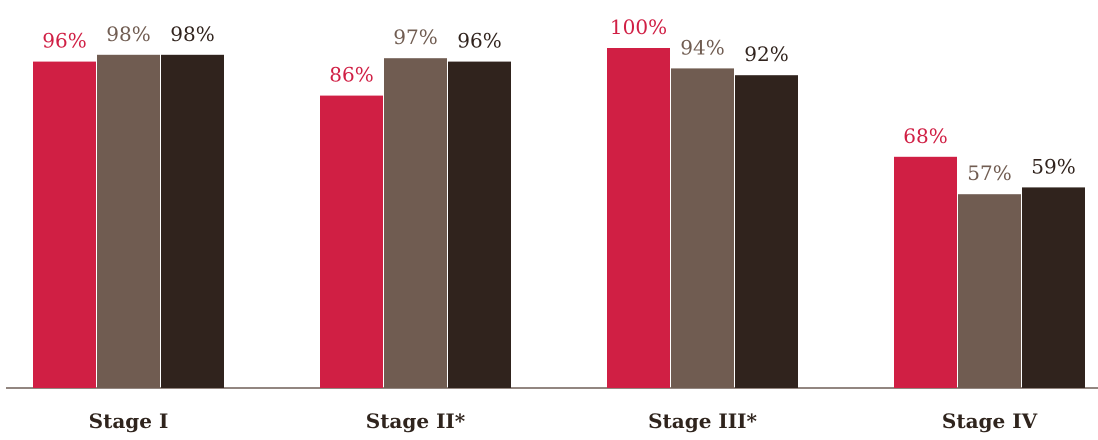 The width and height of the screenshot is (1098, 440). What do you see at coordinates (192, 34) in the screenshot?
I see `data-label-stage-i-series-3: 98%` at bounding box center [192, 34].